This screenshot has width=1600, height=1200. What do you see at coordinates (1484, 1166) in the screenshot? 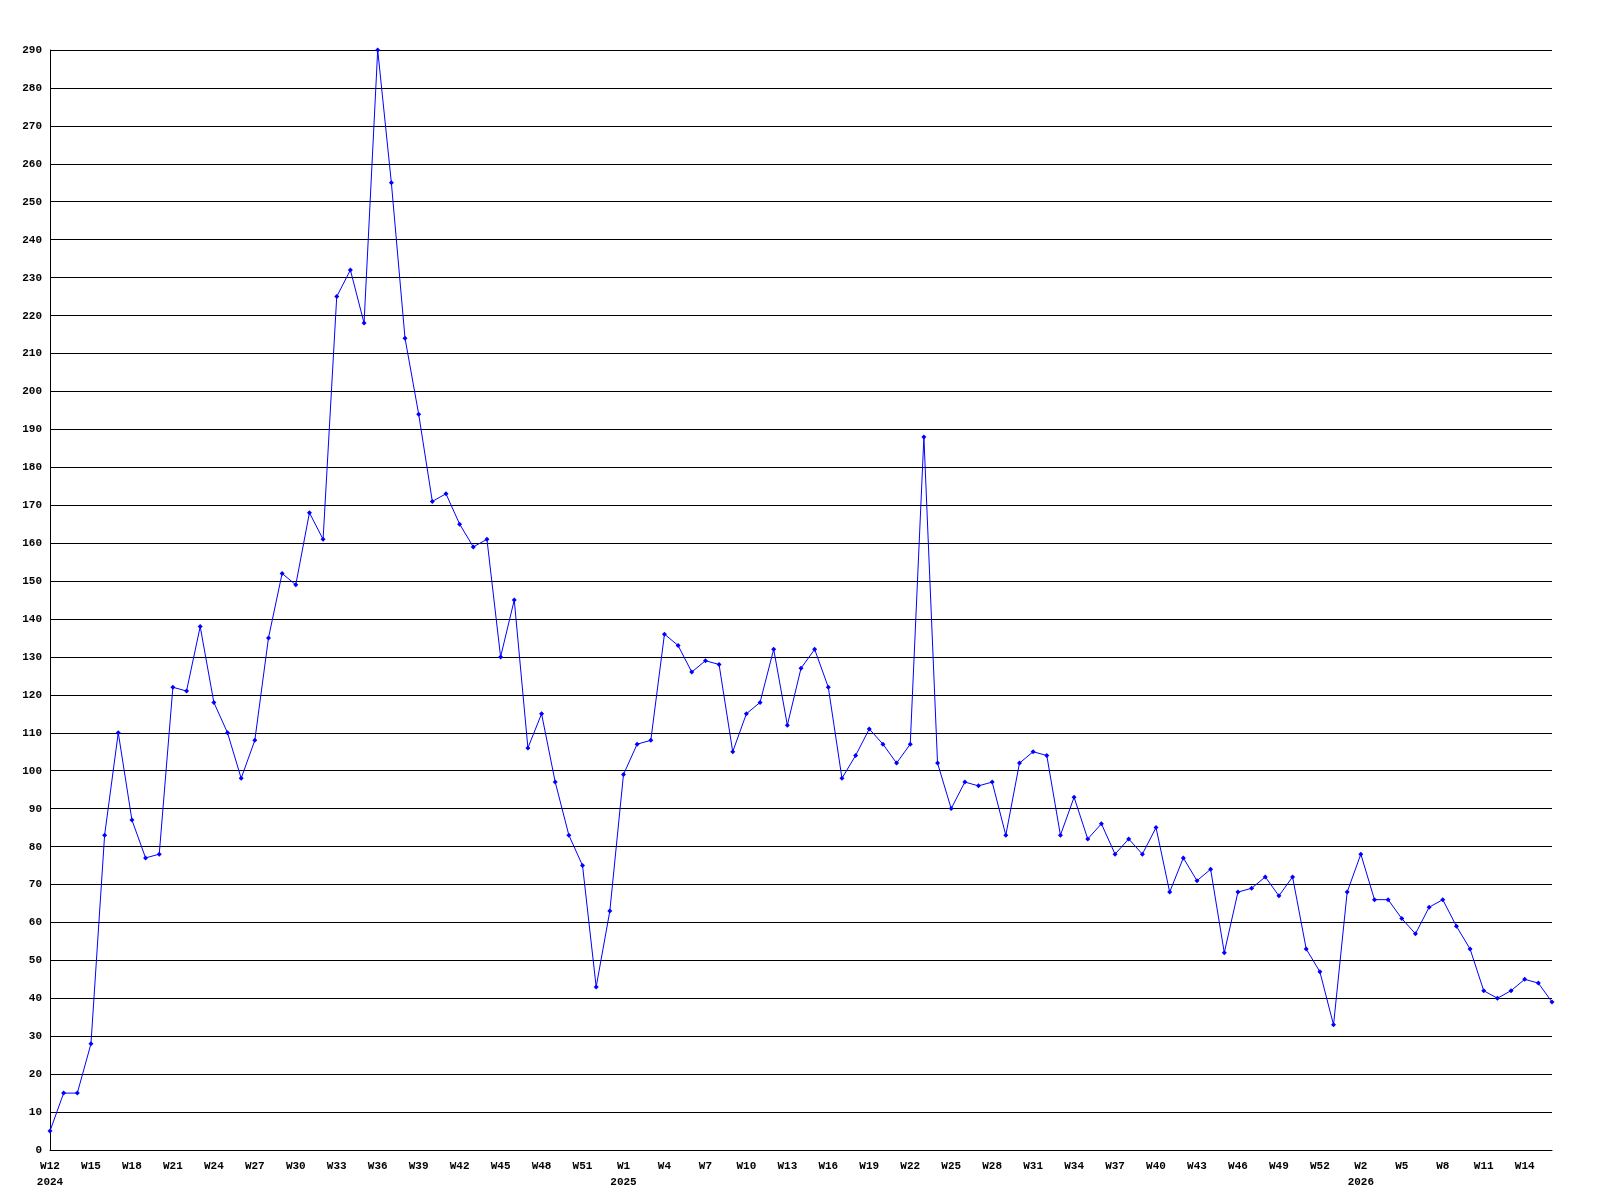
I see `x-tick-label: W11` at bounding box center [1484, 1166].